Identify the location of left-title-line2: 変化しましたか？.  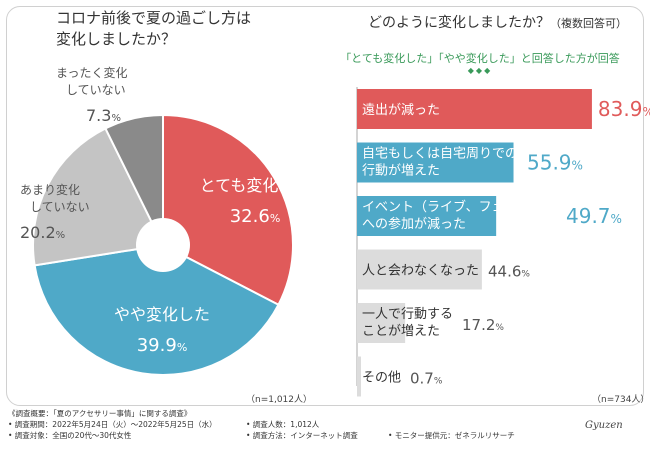
(116, 39).